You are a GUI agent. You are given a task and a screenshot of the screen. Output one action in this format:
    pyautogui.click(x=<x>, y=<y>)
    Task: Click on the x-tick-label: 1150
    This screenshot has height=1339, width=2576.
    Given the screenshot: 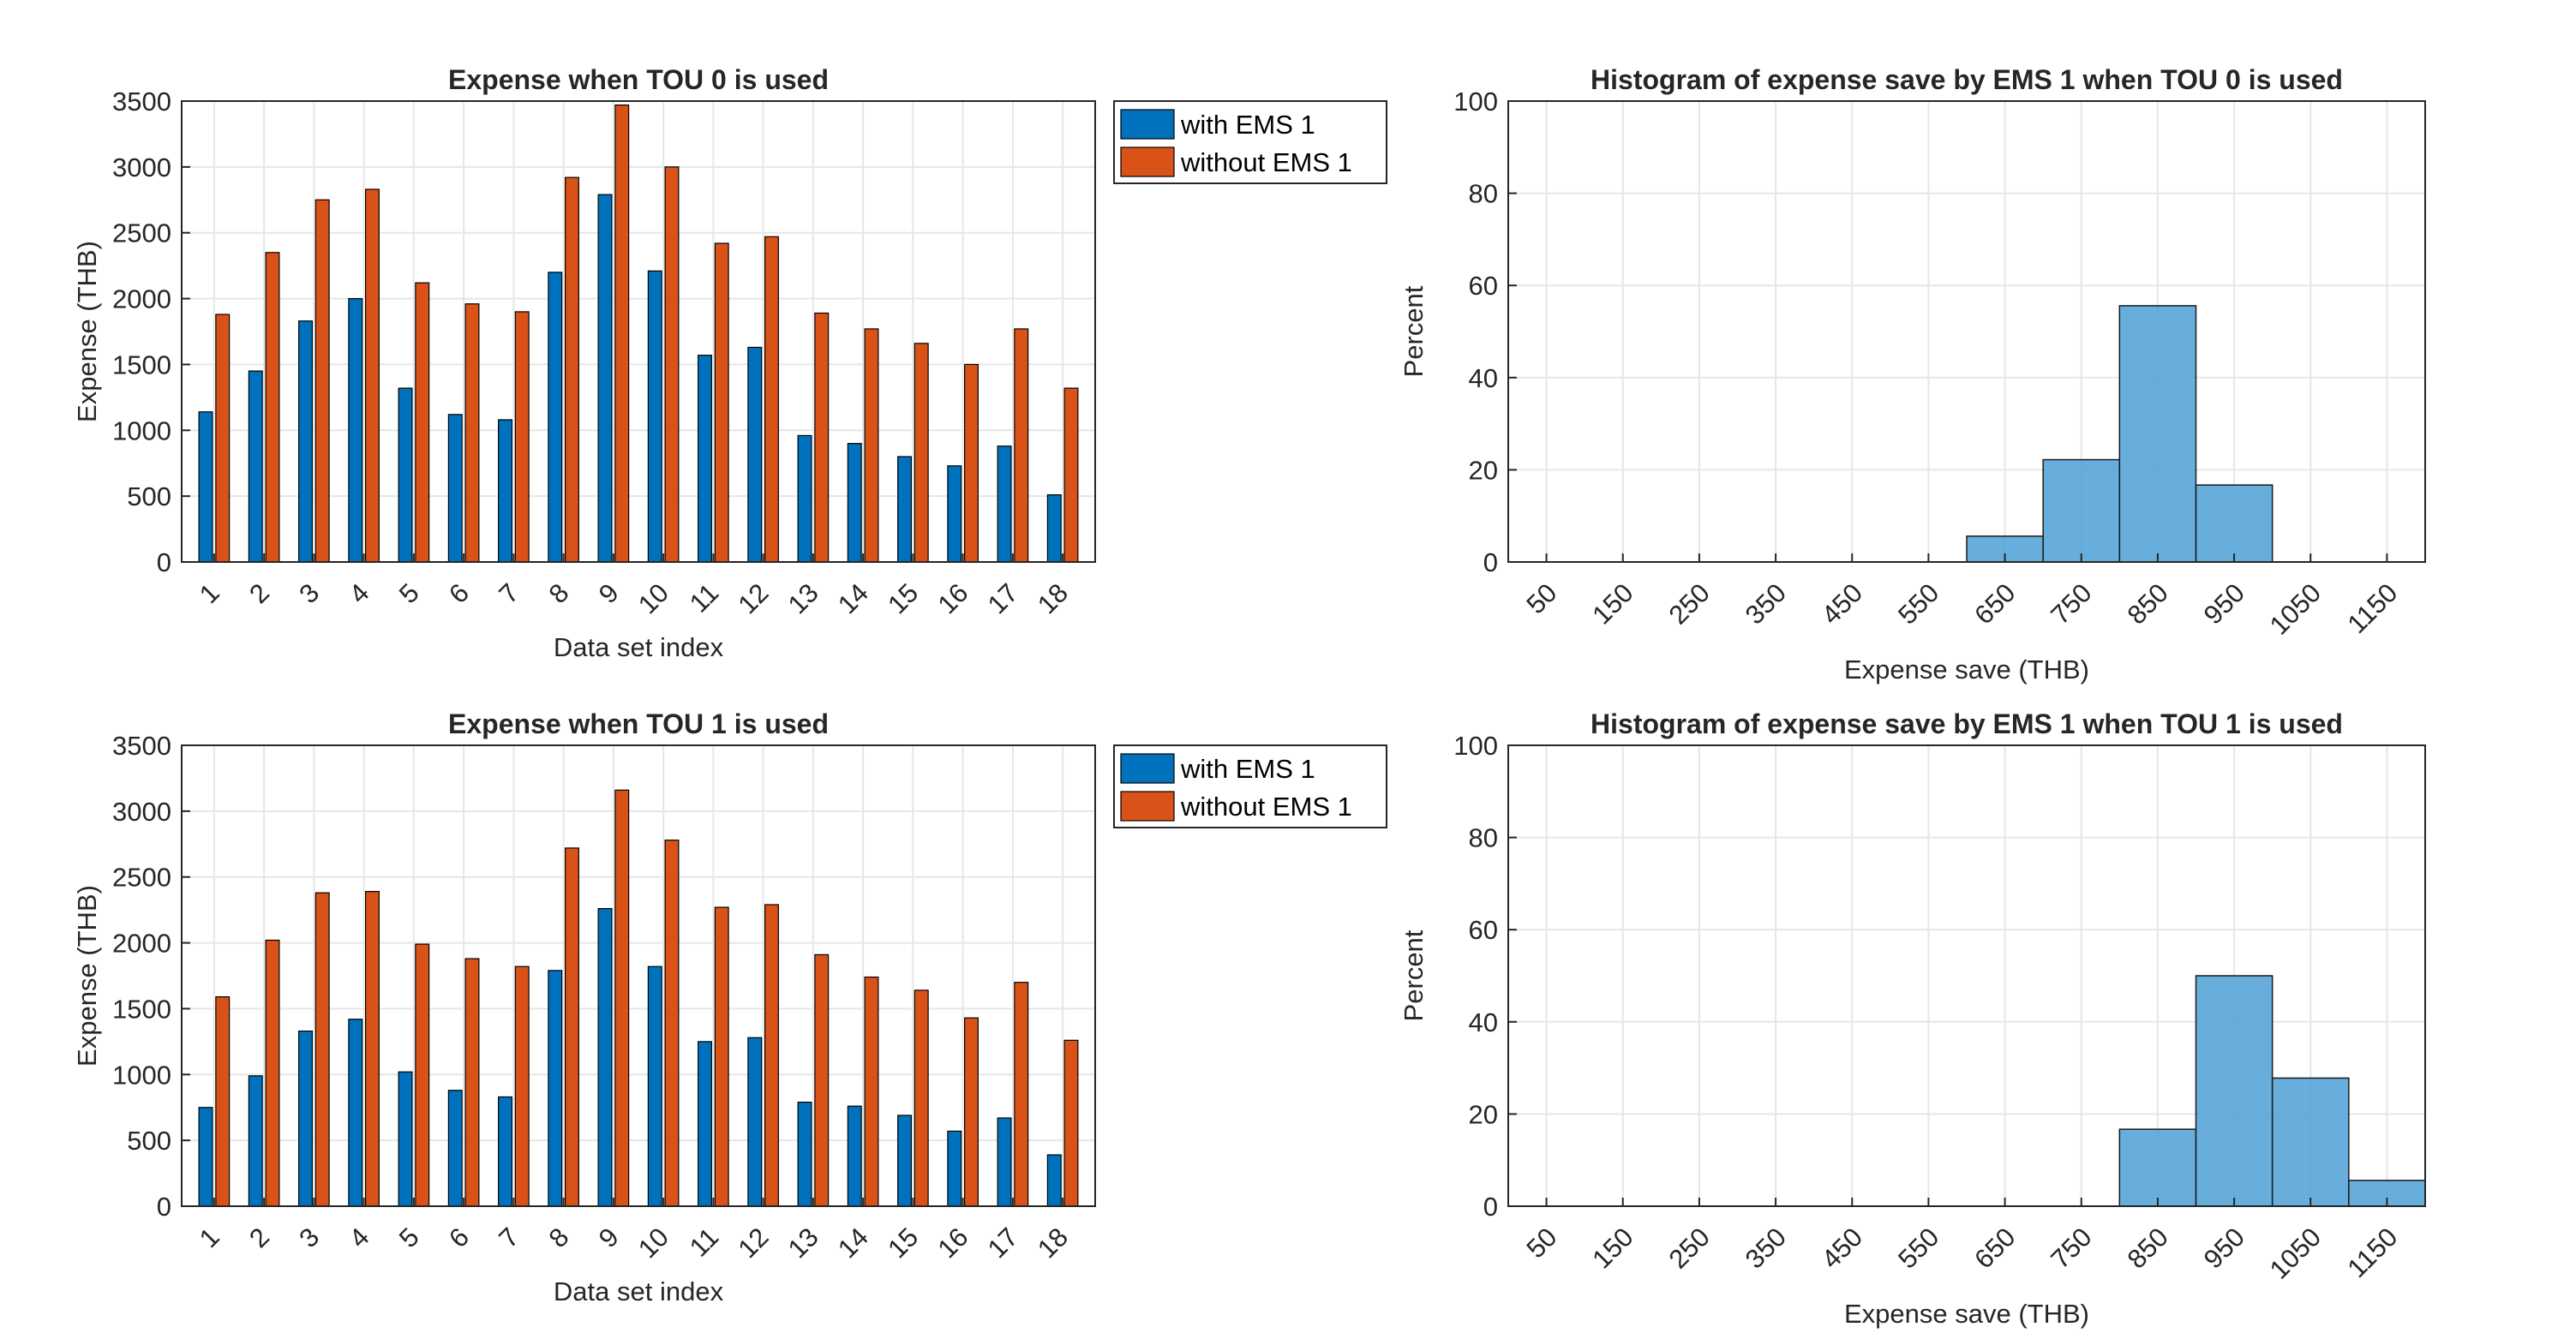 What is the action you would take?
    pyautogui.click(x=2372, y=1252)
    